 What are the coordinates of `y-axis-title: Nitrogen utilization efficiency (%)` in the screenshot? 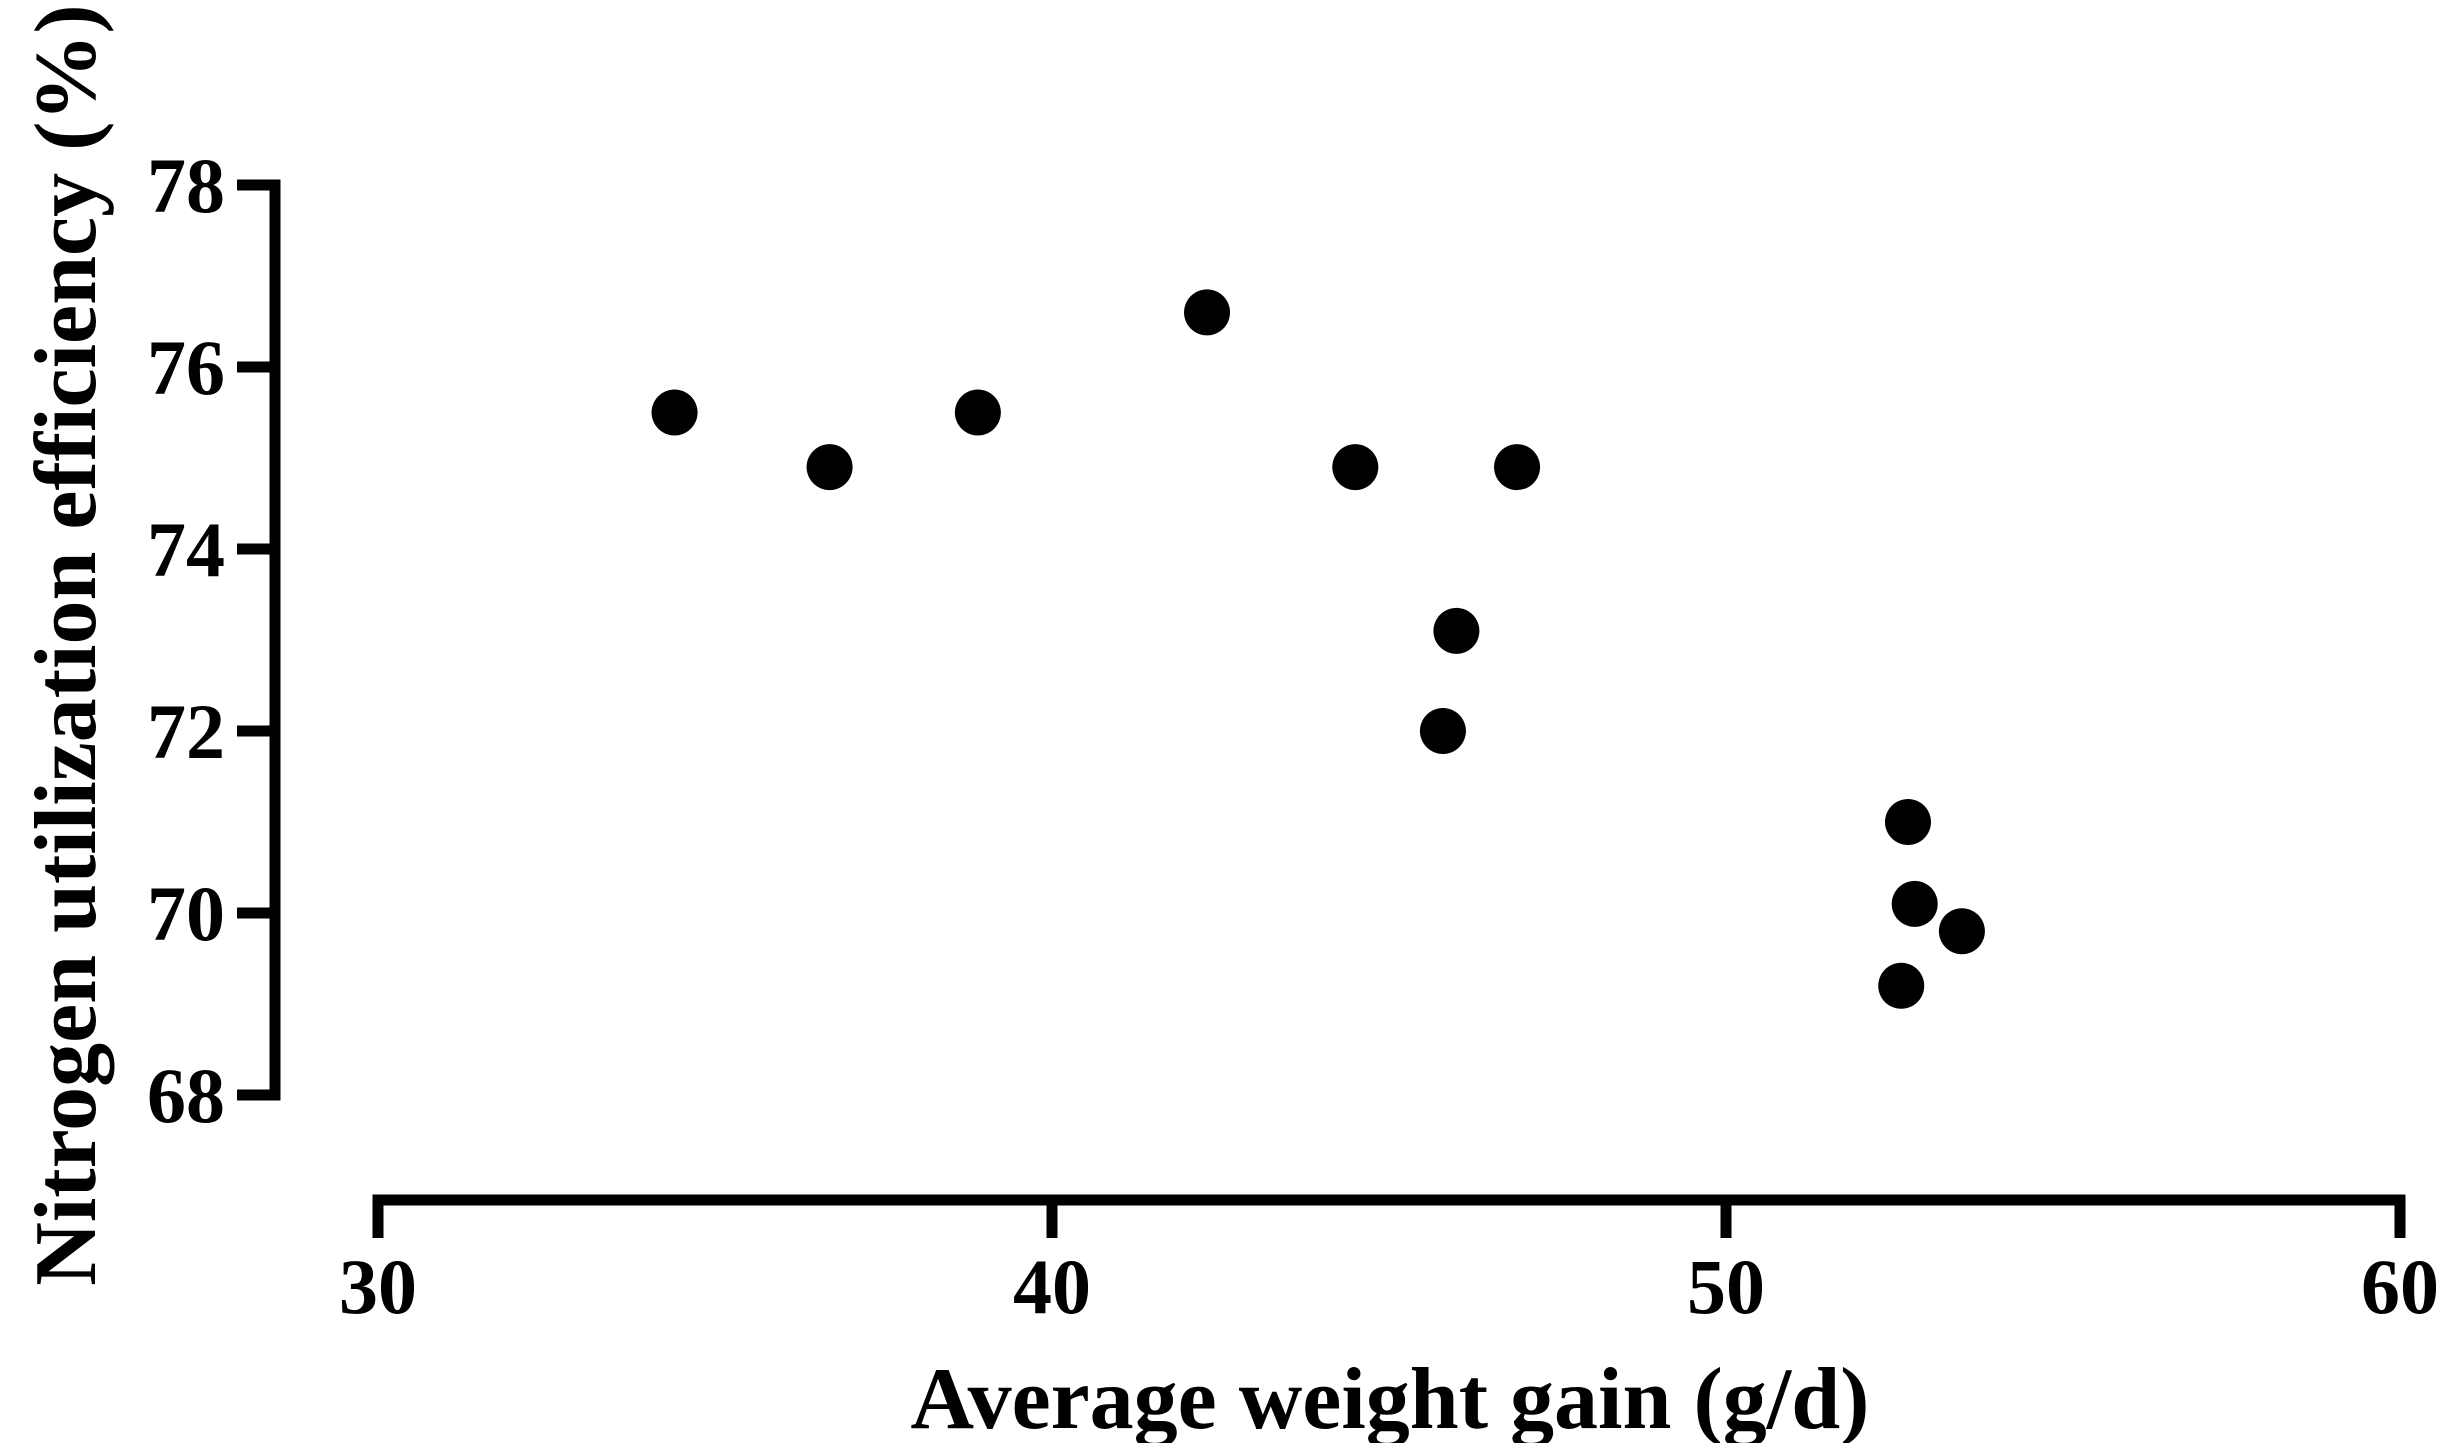 It's located at (66, 644).